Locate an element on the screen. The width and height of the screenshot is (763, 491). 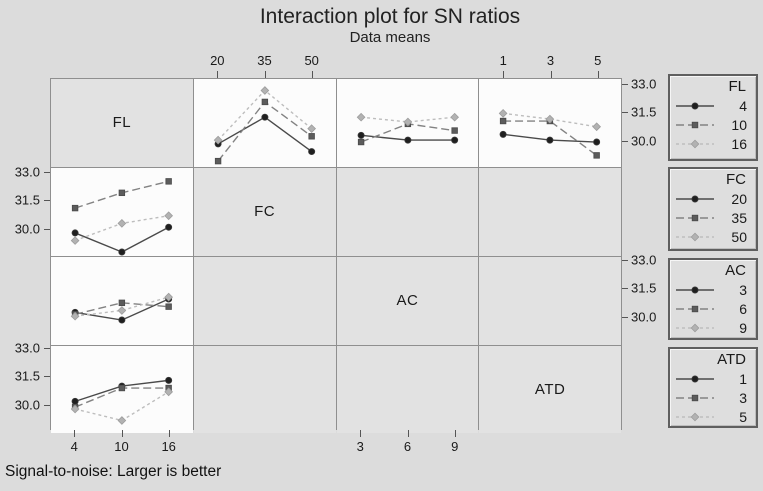
diagonal-cell-AC: AC is located at coordinates (407, 300).